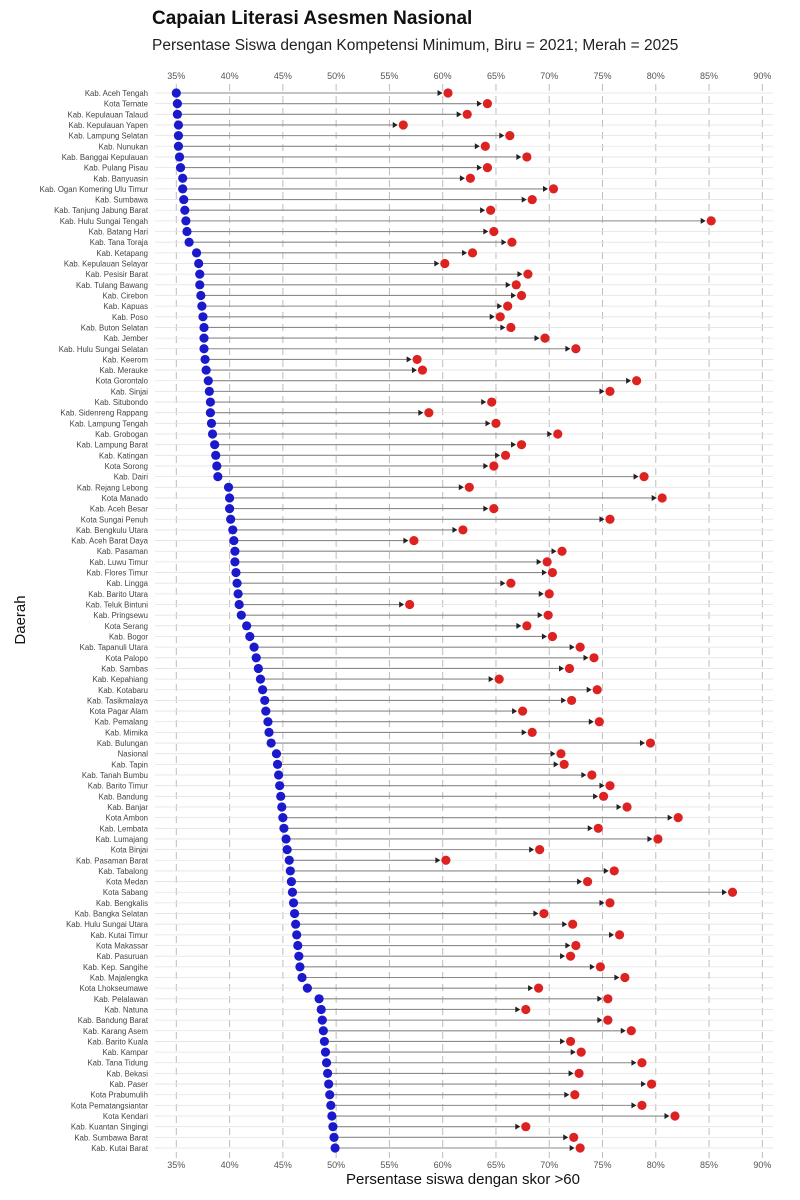 The width and height of the screenshot is (800, 1200). I want to click on y-tick-label: Kab. Pesisir Barat, so click(117, 274).